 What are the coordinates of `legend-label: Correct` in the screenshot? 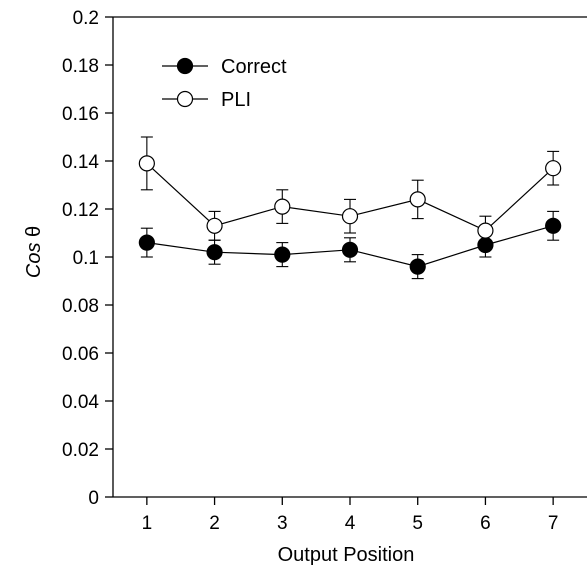 It's located at (254, 67).